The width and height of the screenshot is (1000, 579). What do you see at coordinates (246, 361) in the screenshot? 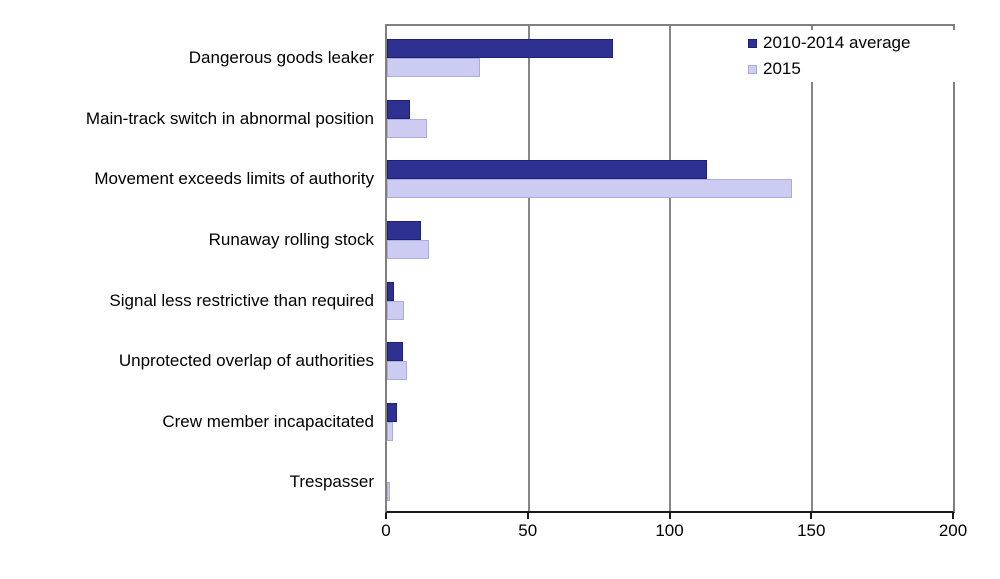
I see `category-label: Unprotected overlap of authorities` at bounding box center [246, 361].